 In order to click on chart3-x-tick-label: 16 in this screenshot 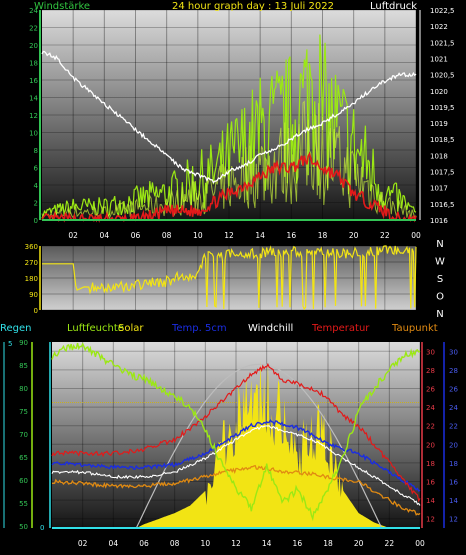, I will do `click(298, 543)`.